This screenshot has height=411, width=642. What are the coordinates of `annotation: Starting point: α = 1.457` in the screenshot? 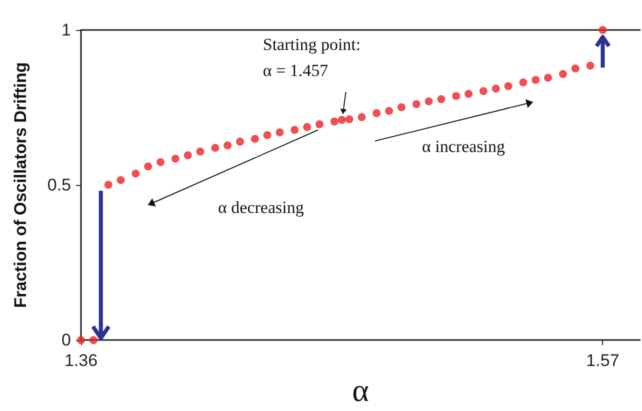 It's located at (311, 58).